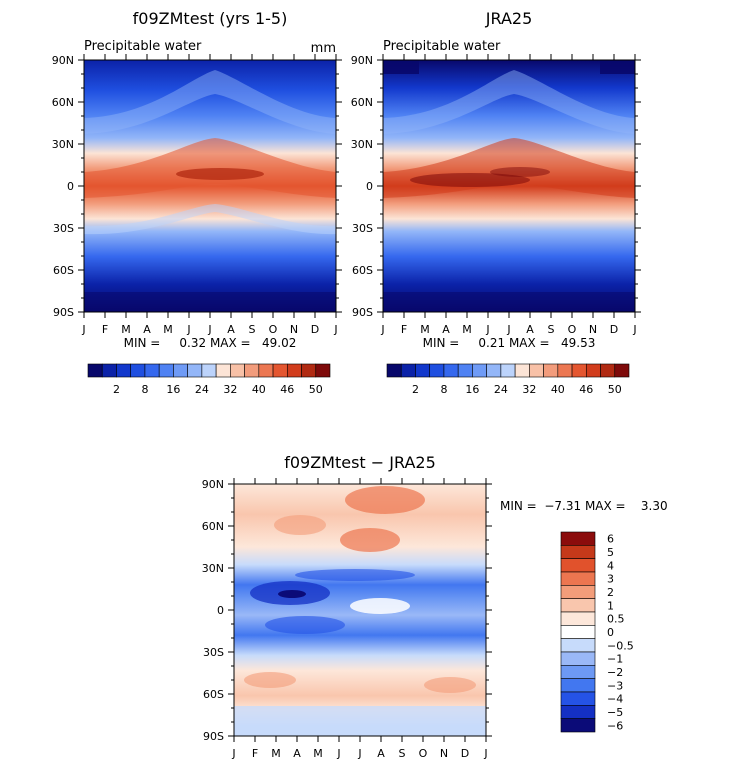 The height and width of the screenshot is (765, 733). I want to click on obs-ytick: 30N, so click(362, 144).